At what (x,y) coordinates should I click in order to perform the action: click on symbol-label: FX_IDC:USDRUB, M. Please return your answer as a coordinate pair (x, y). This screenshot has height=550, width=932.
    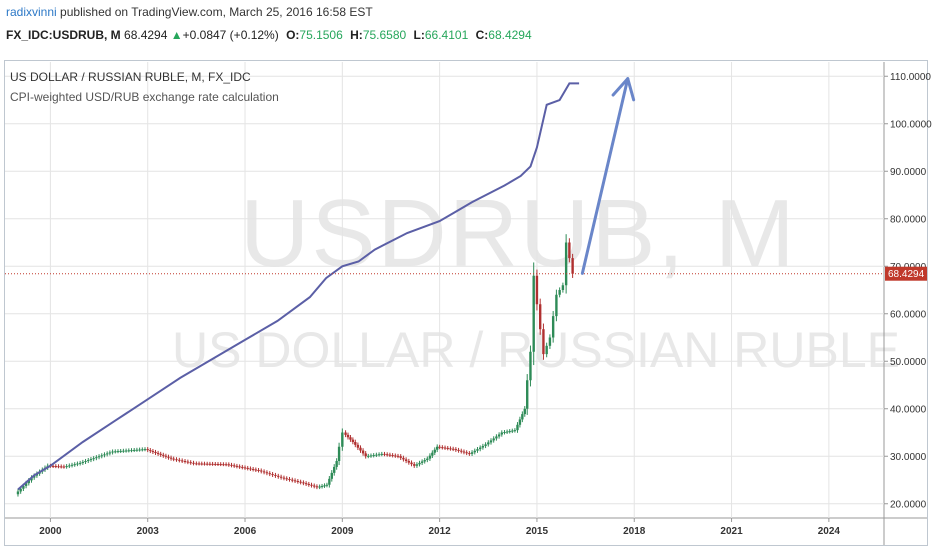
    Looking at the image, I should click on (63, 35).